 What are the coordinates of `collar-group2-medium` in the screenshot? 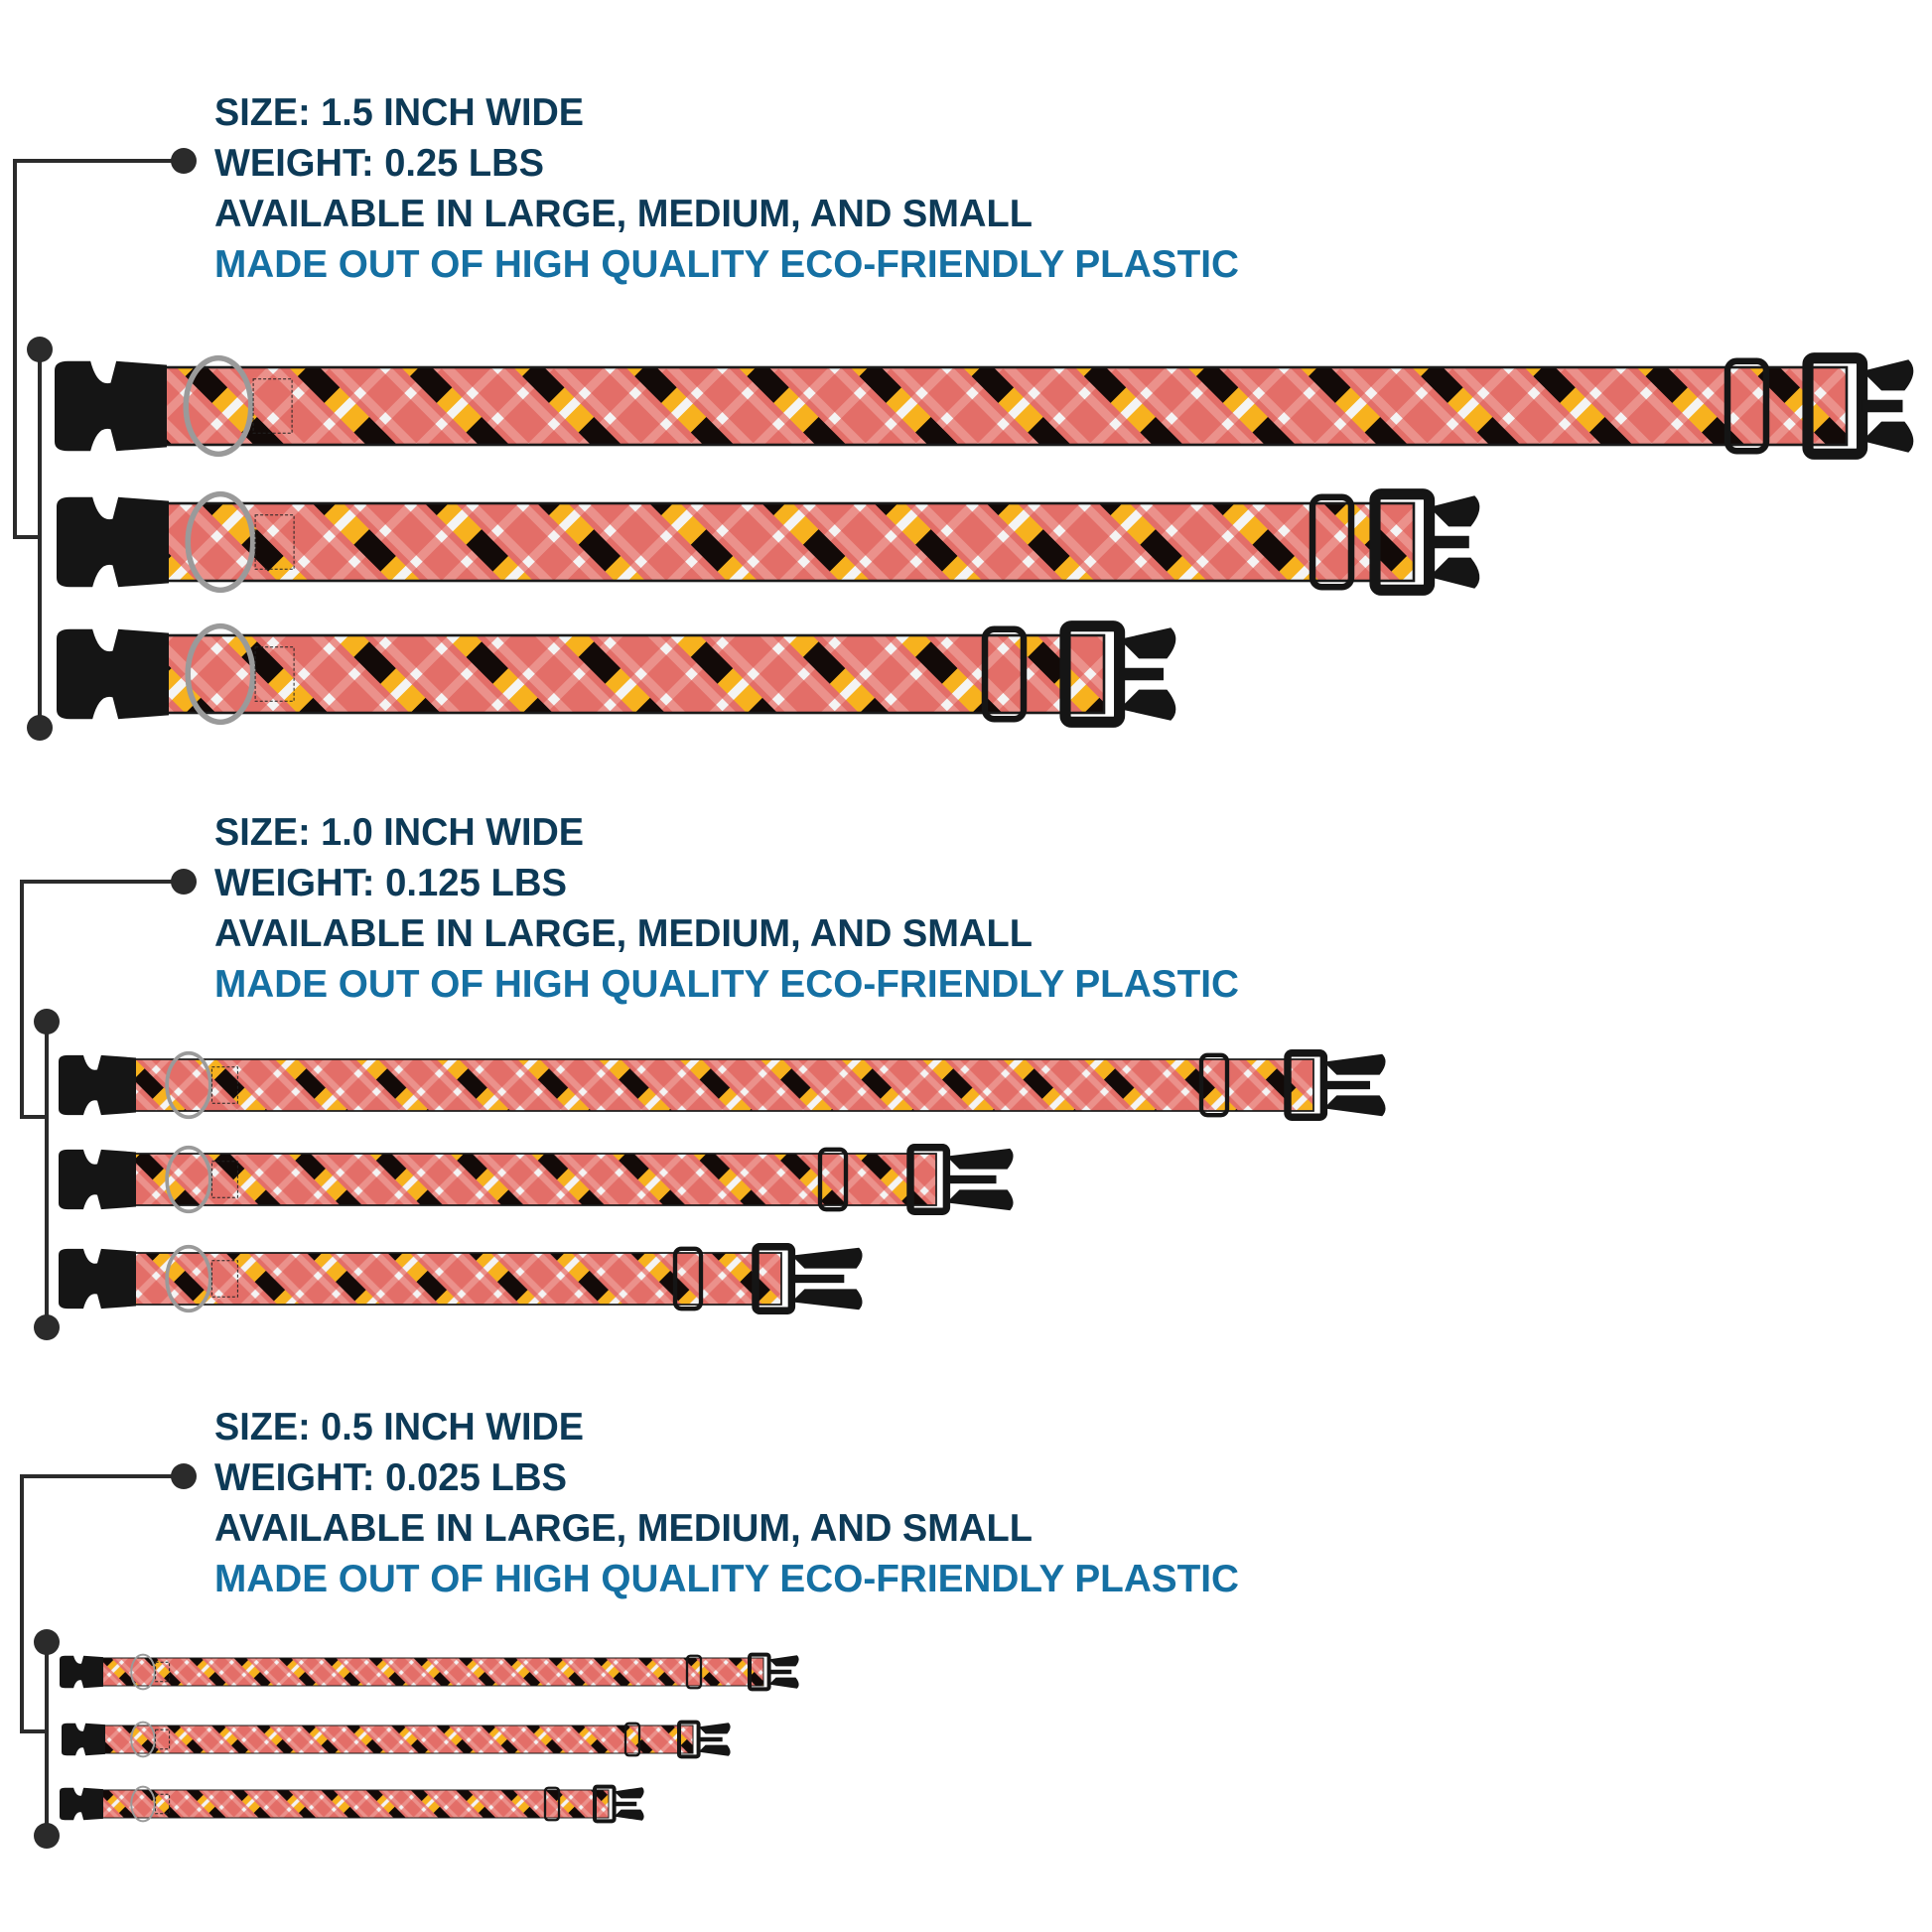 It's located at (536, 1180).